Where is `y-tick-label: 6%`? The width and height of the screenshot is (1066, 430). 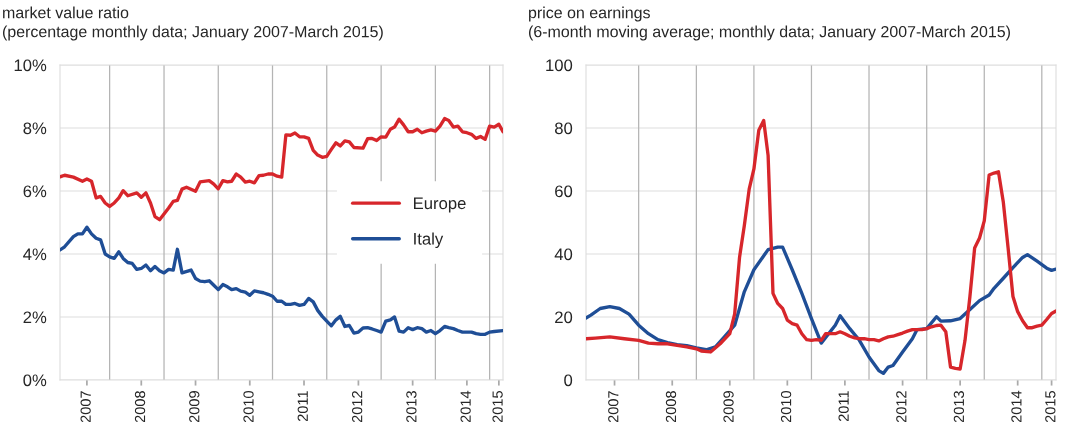 y-tick-label: 6% is located at coordinates (35, 191).